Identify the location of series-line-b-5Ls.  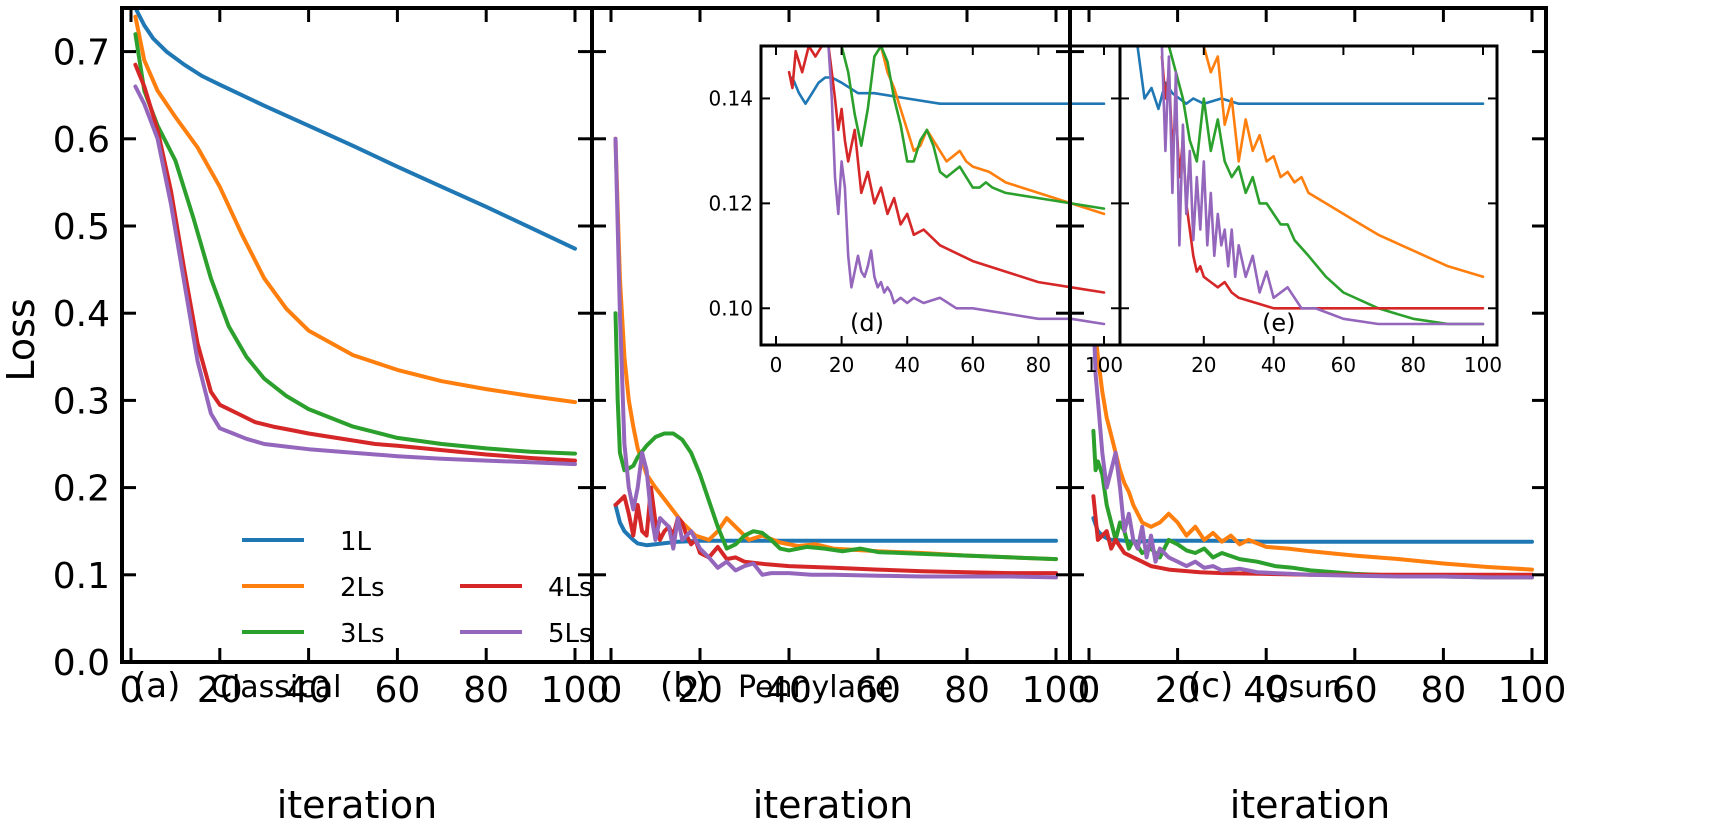
(835, 358).